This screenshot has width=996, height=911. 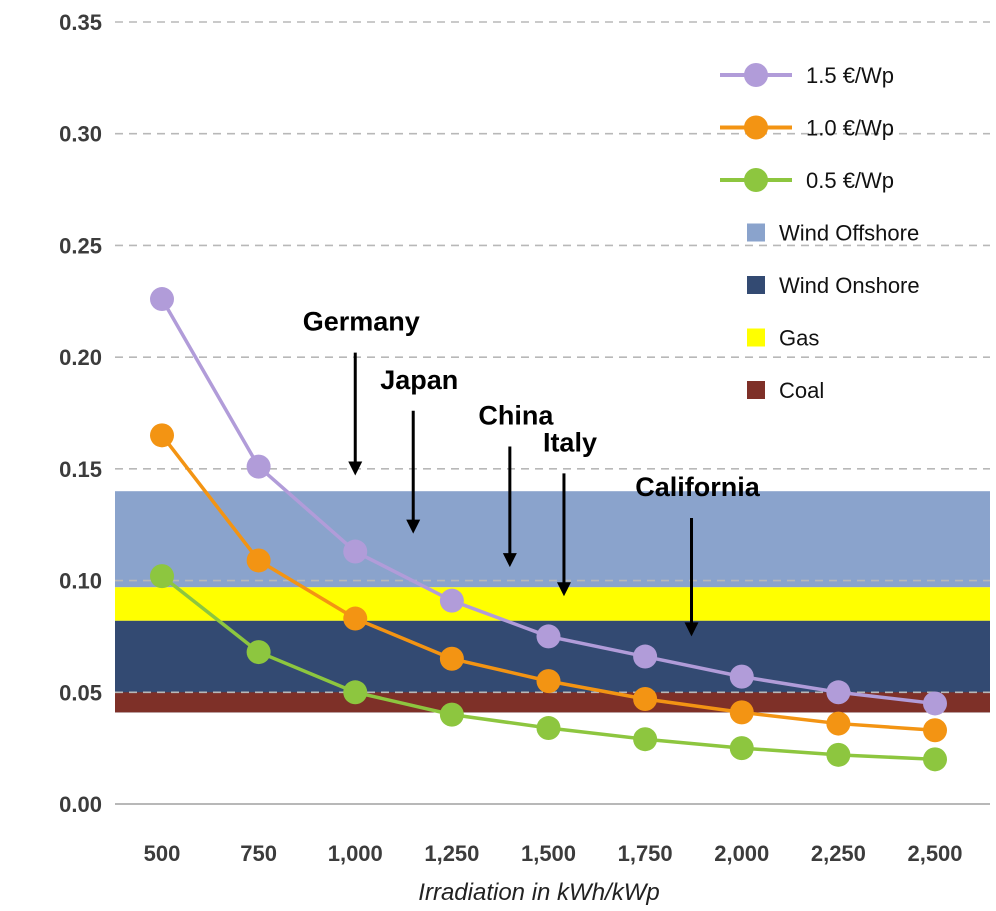 I want to click on x-tick-label: 1,250, so click(x=451, y=853).